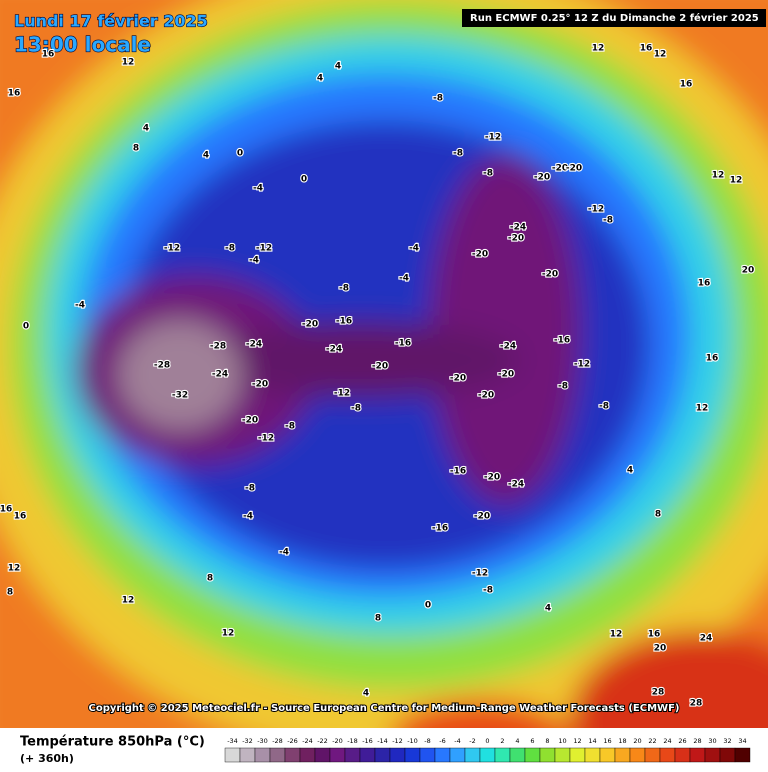 The width and height of the screenshot is (768, 772). What do you see at coordinates (517, 741) in the screenshot?
I see `colorbar-label: 4` at bounding box center [517, 741].